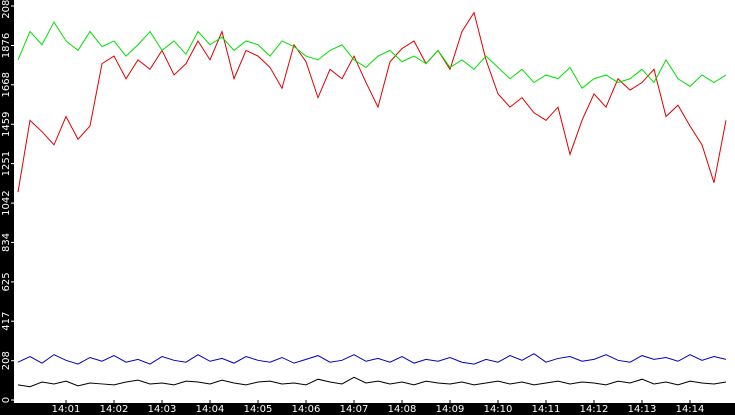 This screenshot has height=415, width=735. What do you see at coordinates (66, 409) in the screenshot?
I see `x-tick-label: 14:01` at bounding box center [66, 409].